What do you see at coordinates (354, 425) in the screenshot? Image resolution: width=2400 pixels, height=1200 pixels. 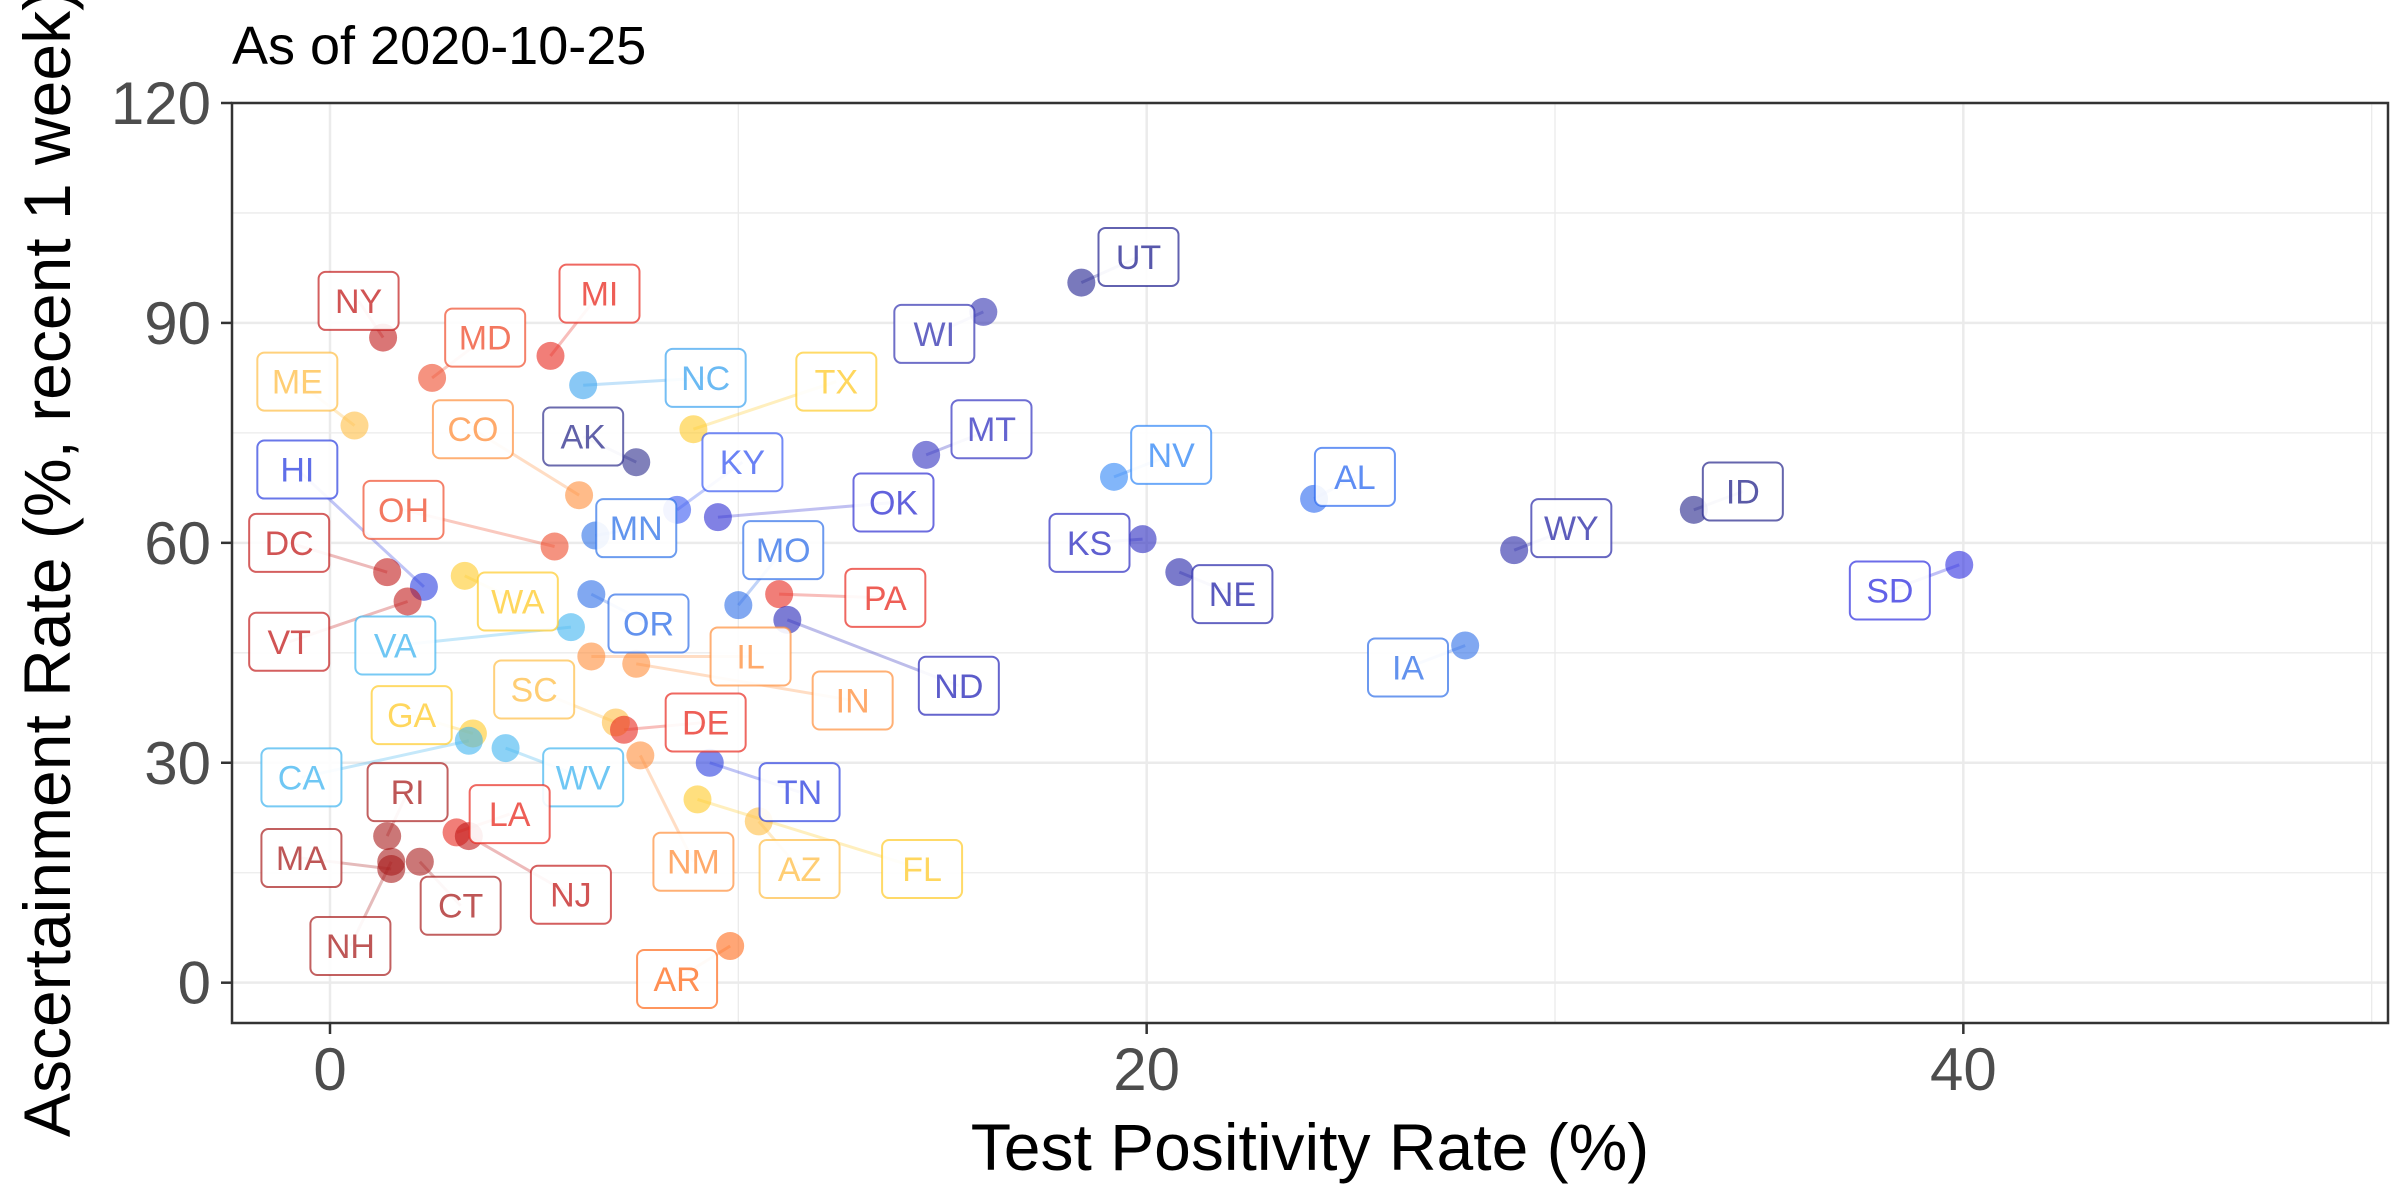 I see `data-point-me` at bounding box center [354, 425].